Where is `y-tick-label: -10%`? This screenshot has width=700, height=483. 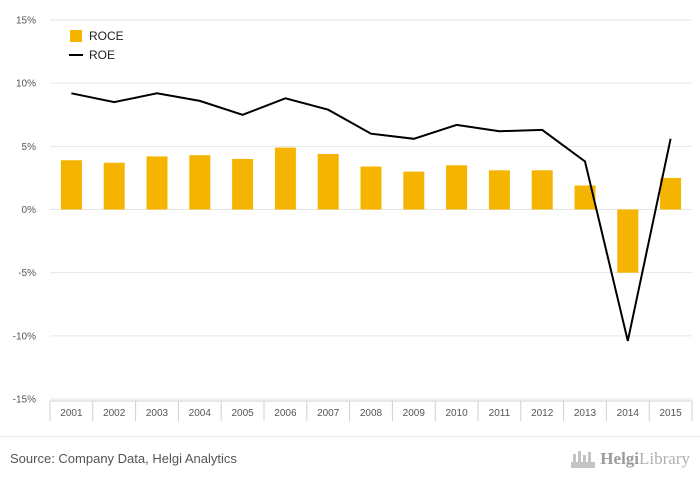
y-tick-label: -10% is located at coordinates (24, 336).